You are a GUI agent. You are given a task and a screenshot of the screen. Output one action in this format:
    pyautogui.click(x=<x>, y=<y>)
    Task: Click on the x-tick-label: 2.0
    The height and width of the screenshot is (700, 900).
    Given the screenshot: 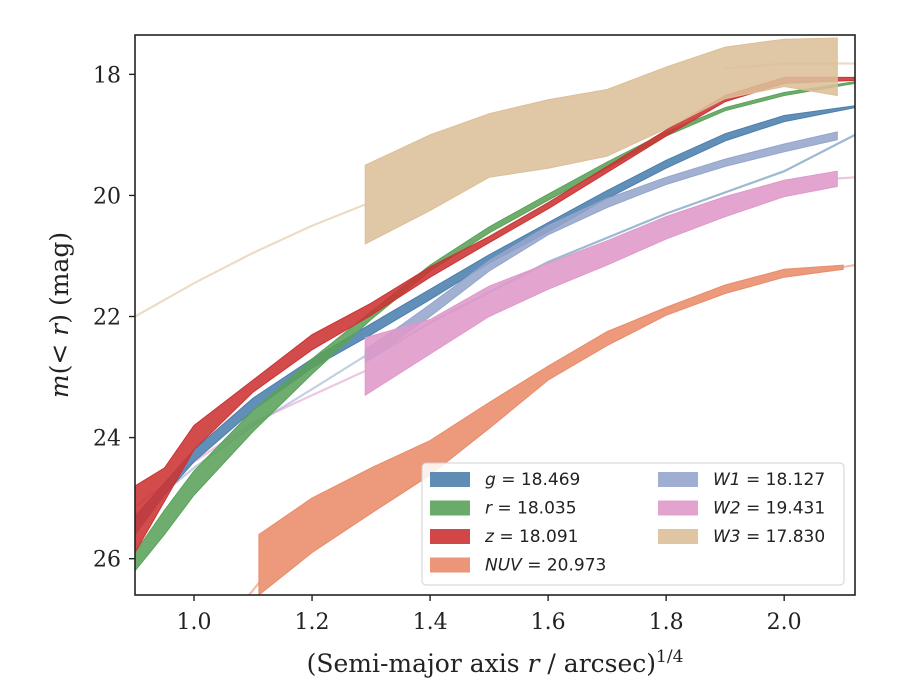 What is the action you would take?
    pyautogui.click(x=784, y=622)
    